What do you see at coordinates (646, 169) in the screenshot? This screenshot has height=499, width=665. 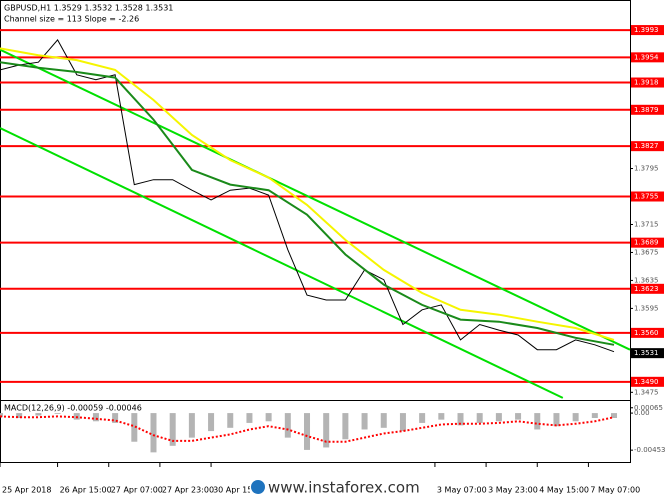 I see `y-tick-label: 1.3795` at bounding box center [646, 169].